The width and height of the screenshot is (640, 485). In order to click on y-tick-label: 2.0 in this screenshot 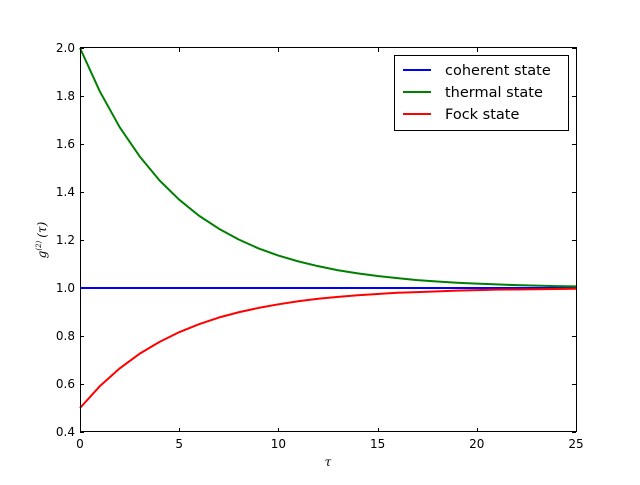, I will do `click(65, 48)`.